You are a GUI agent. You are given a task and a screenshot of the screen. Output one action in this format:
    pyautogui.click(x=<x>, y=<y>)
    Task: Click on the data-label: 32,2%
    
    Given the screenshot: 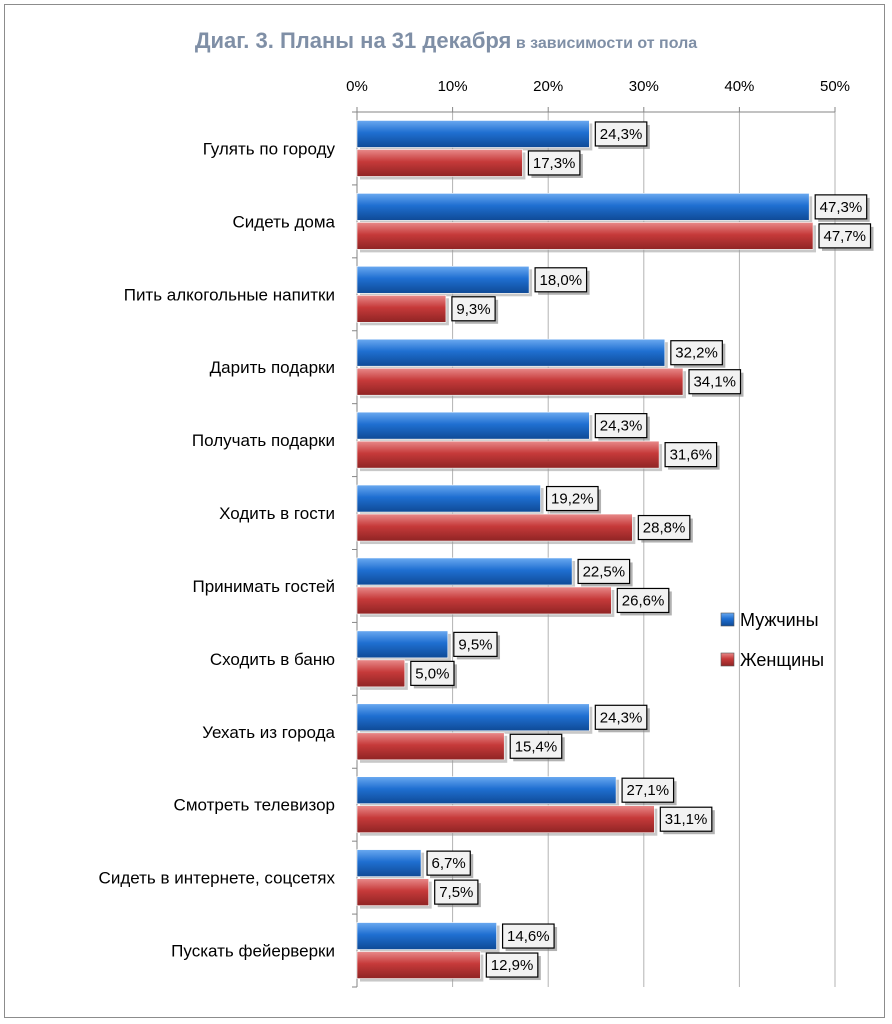 What is the action you would take?
    pyautogui.click(x=696, y=353)
    